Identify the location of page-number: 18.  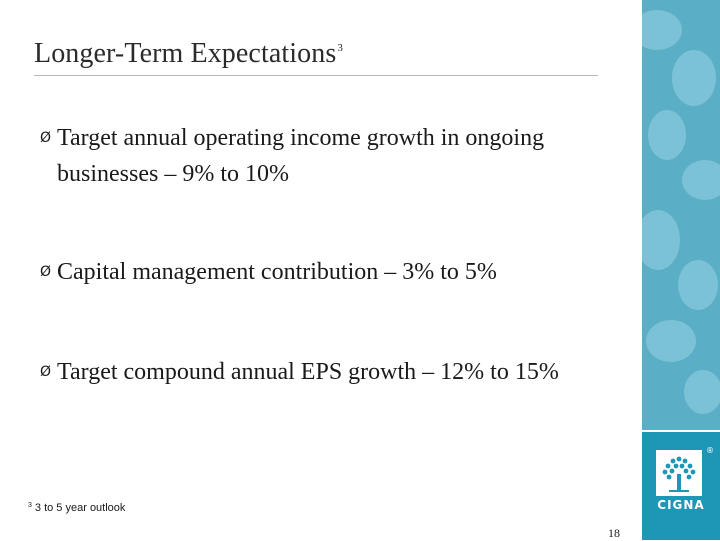
(614, 533).